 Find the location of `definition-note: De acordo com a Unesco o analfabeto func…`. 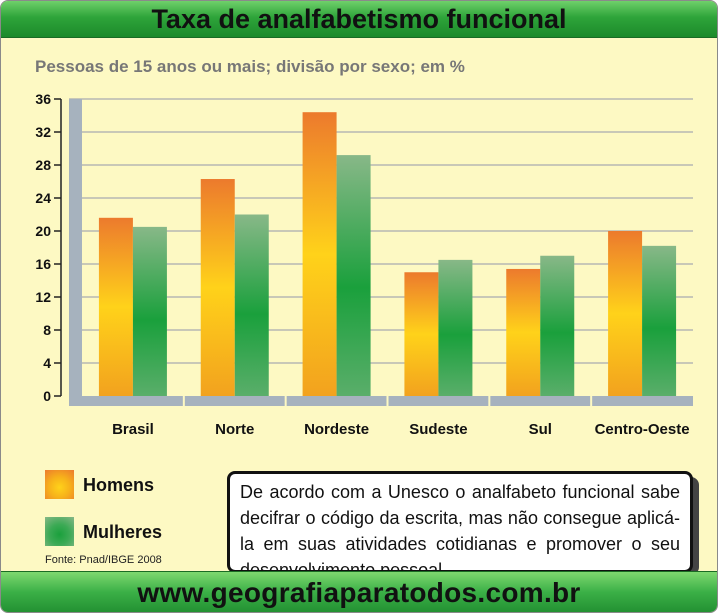

definition-note: De acordo com a Unesco o analfabeto func… is located at coordinates (460, 525).